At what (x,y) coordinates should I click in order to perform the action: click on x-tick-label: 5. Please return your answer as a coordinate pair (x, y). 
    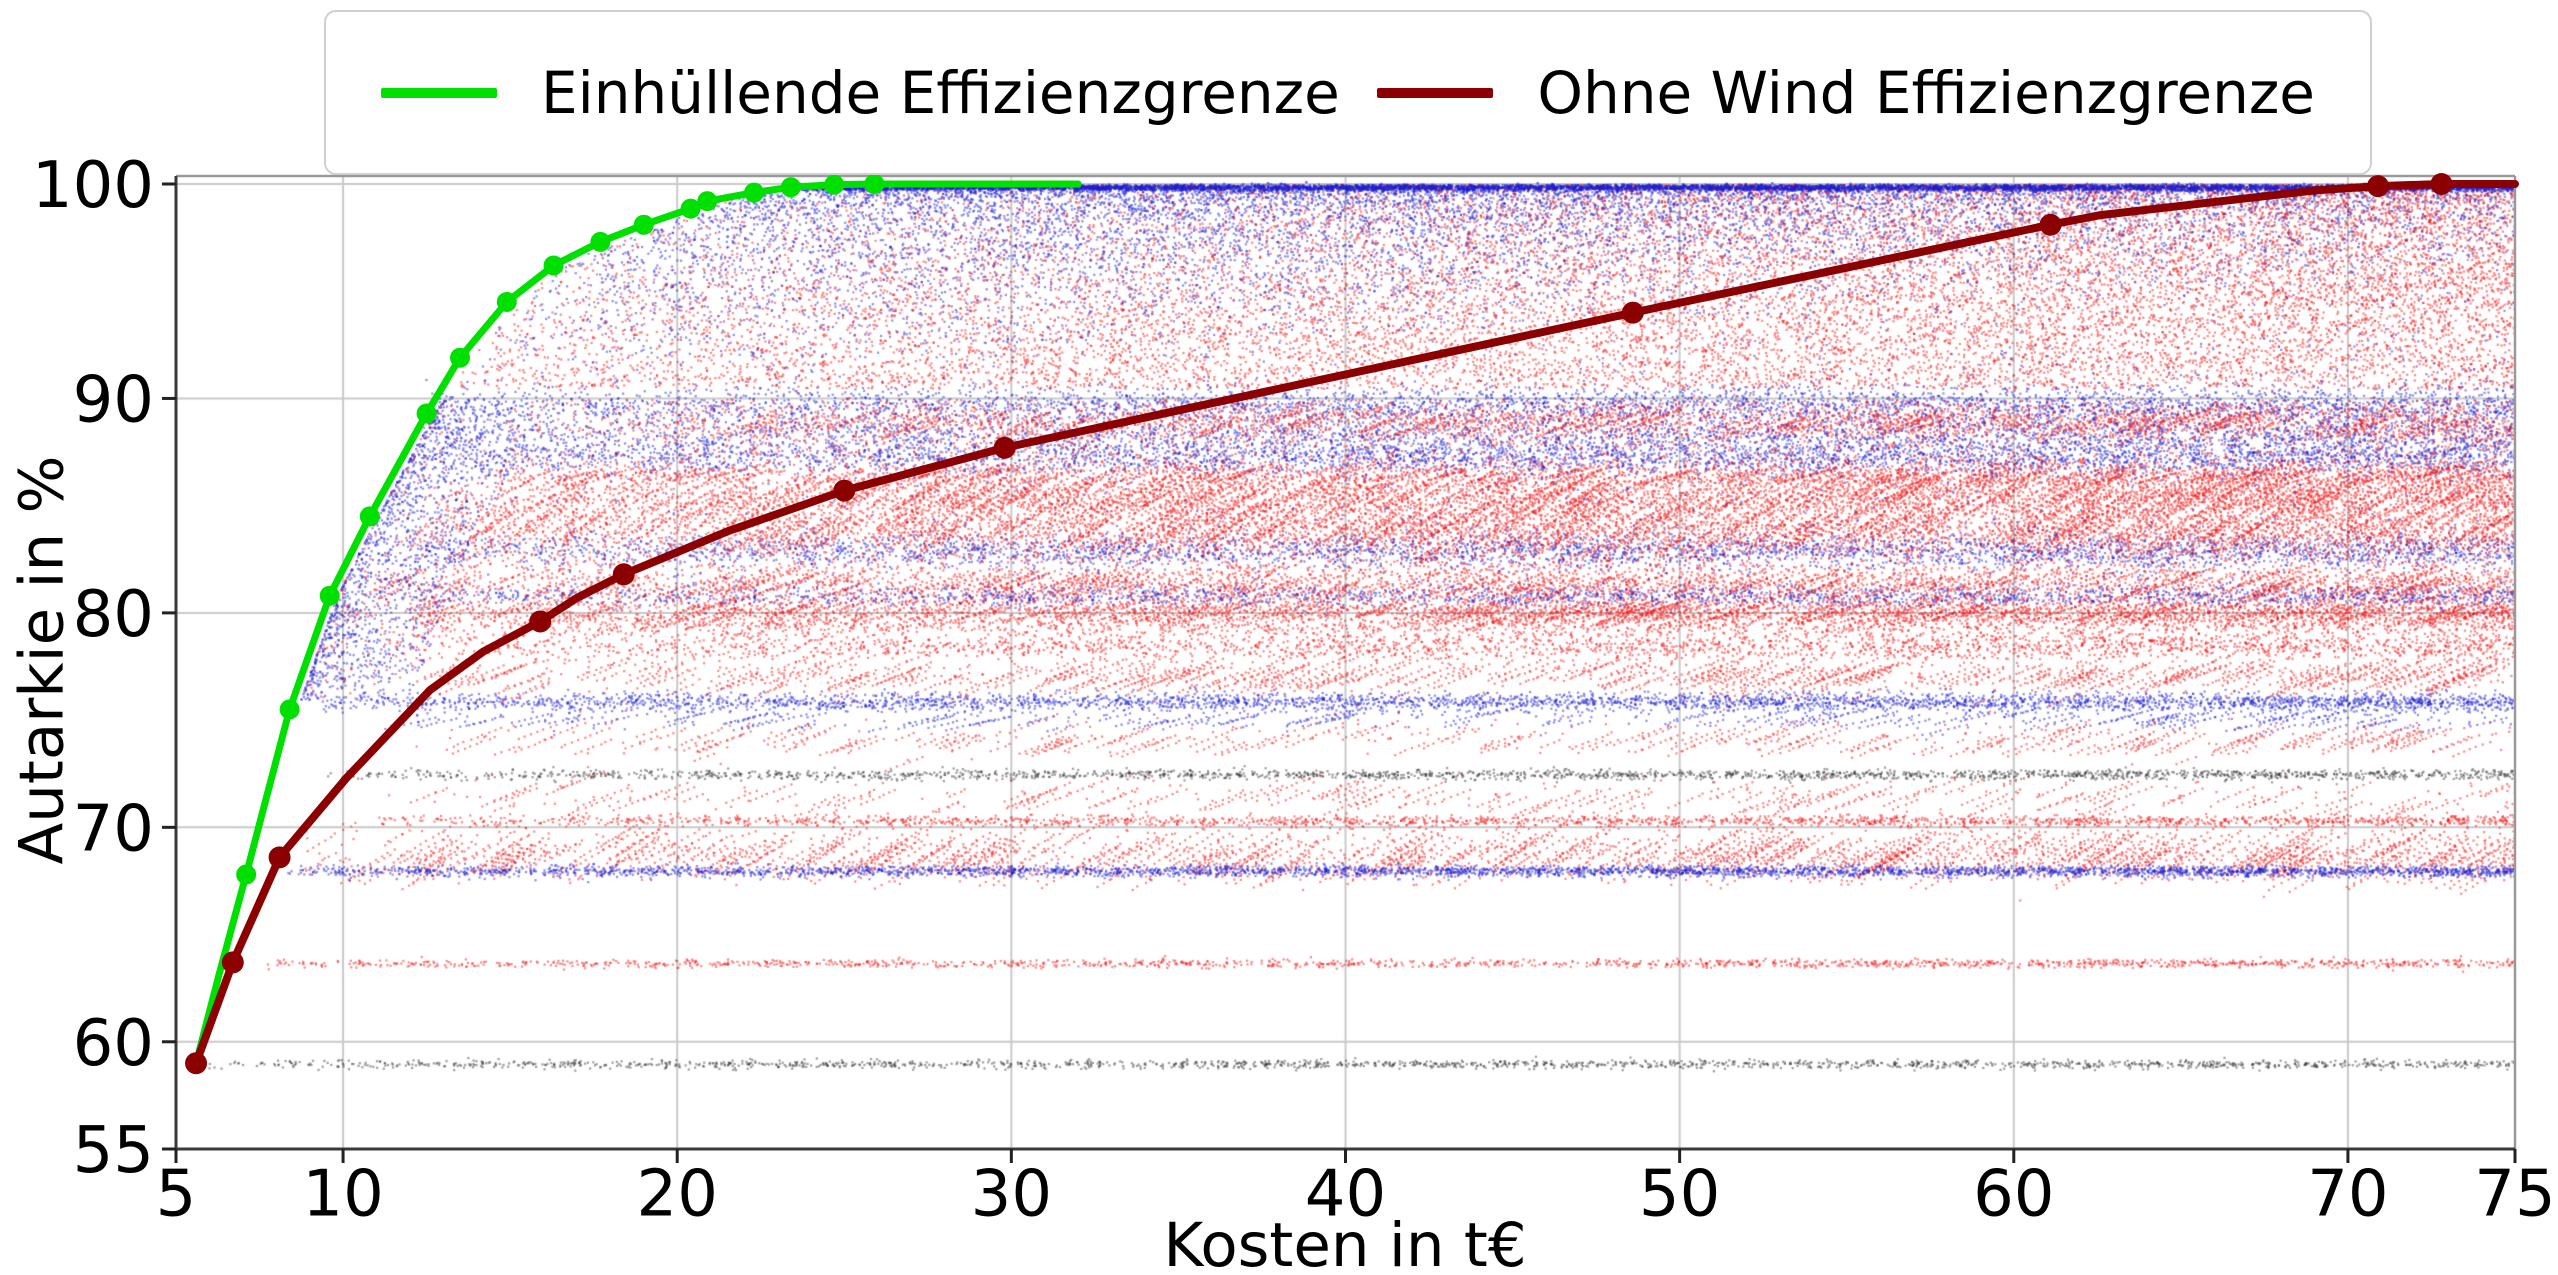
    Looking at the image, I should click on (176, 1194).